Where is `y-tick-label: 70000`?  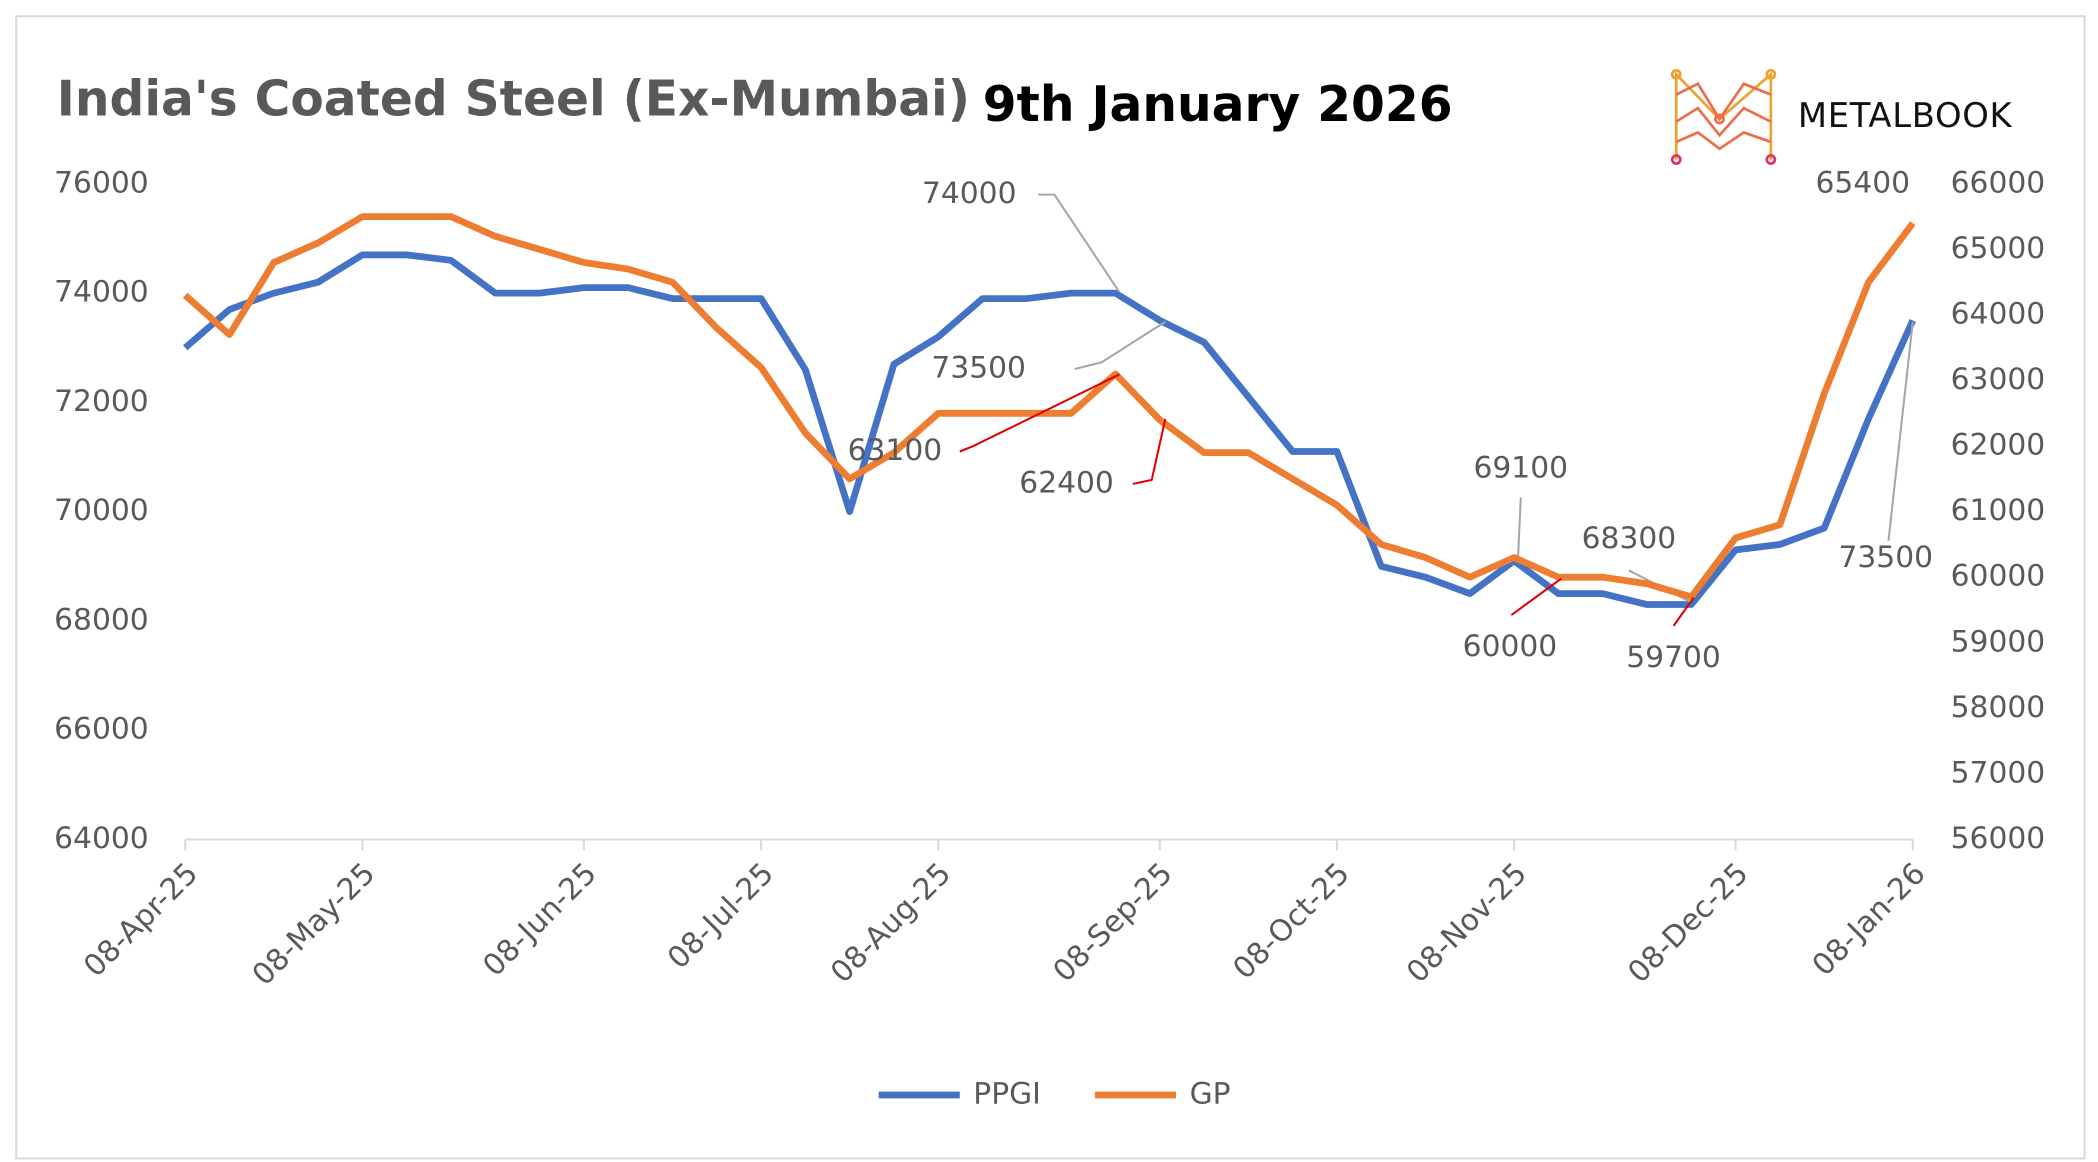
y-tick-label: 70000 is located at coordinates (101, 510).